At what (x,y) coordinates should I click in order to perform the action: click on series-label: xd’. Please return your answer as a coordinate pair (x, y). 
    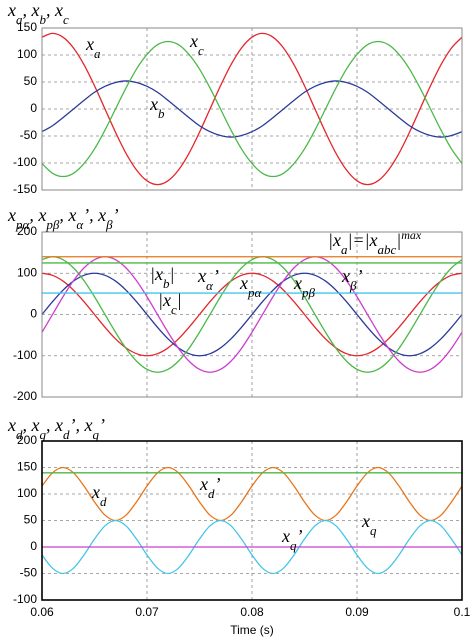
    Looking at the image, I should click on (210, 487).